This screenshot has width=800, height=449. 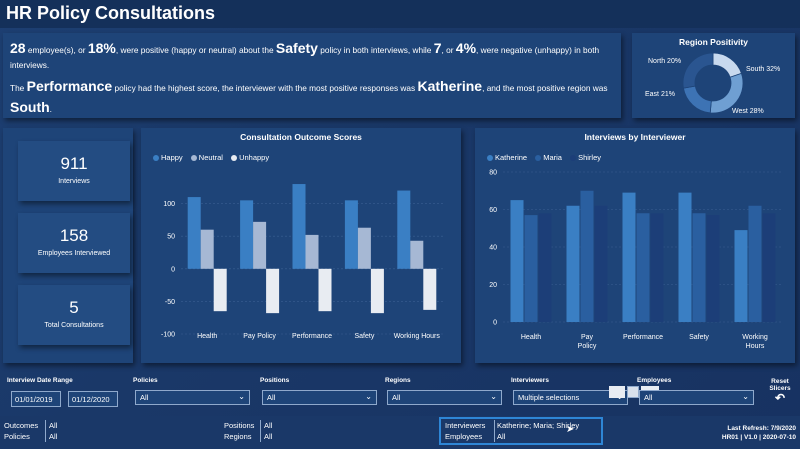 I want to click on legend-item-shirley: Shirley, so click(x=585, y=157).